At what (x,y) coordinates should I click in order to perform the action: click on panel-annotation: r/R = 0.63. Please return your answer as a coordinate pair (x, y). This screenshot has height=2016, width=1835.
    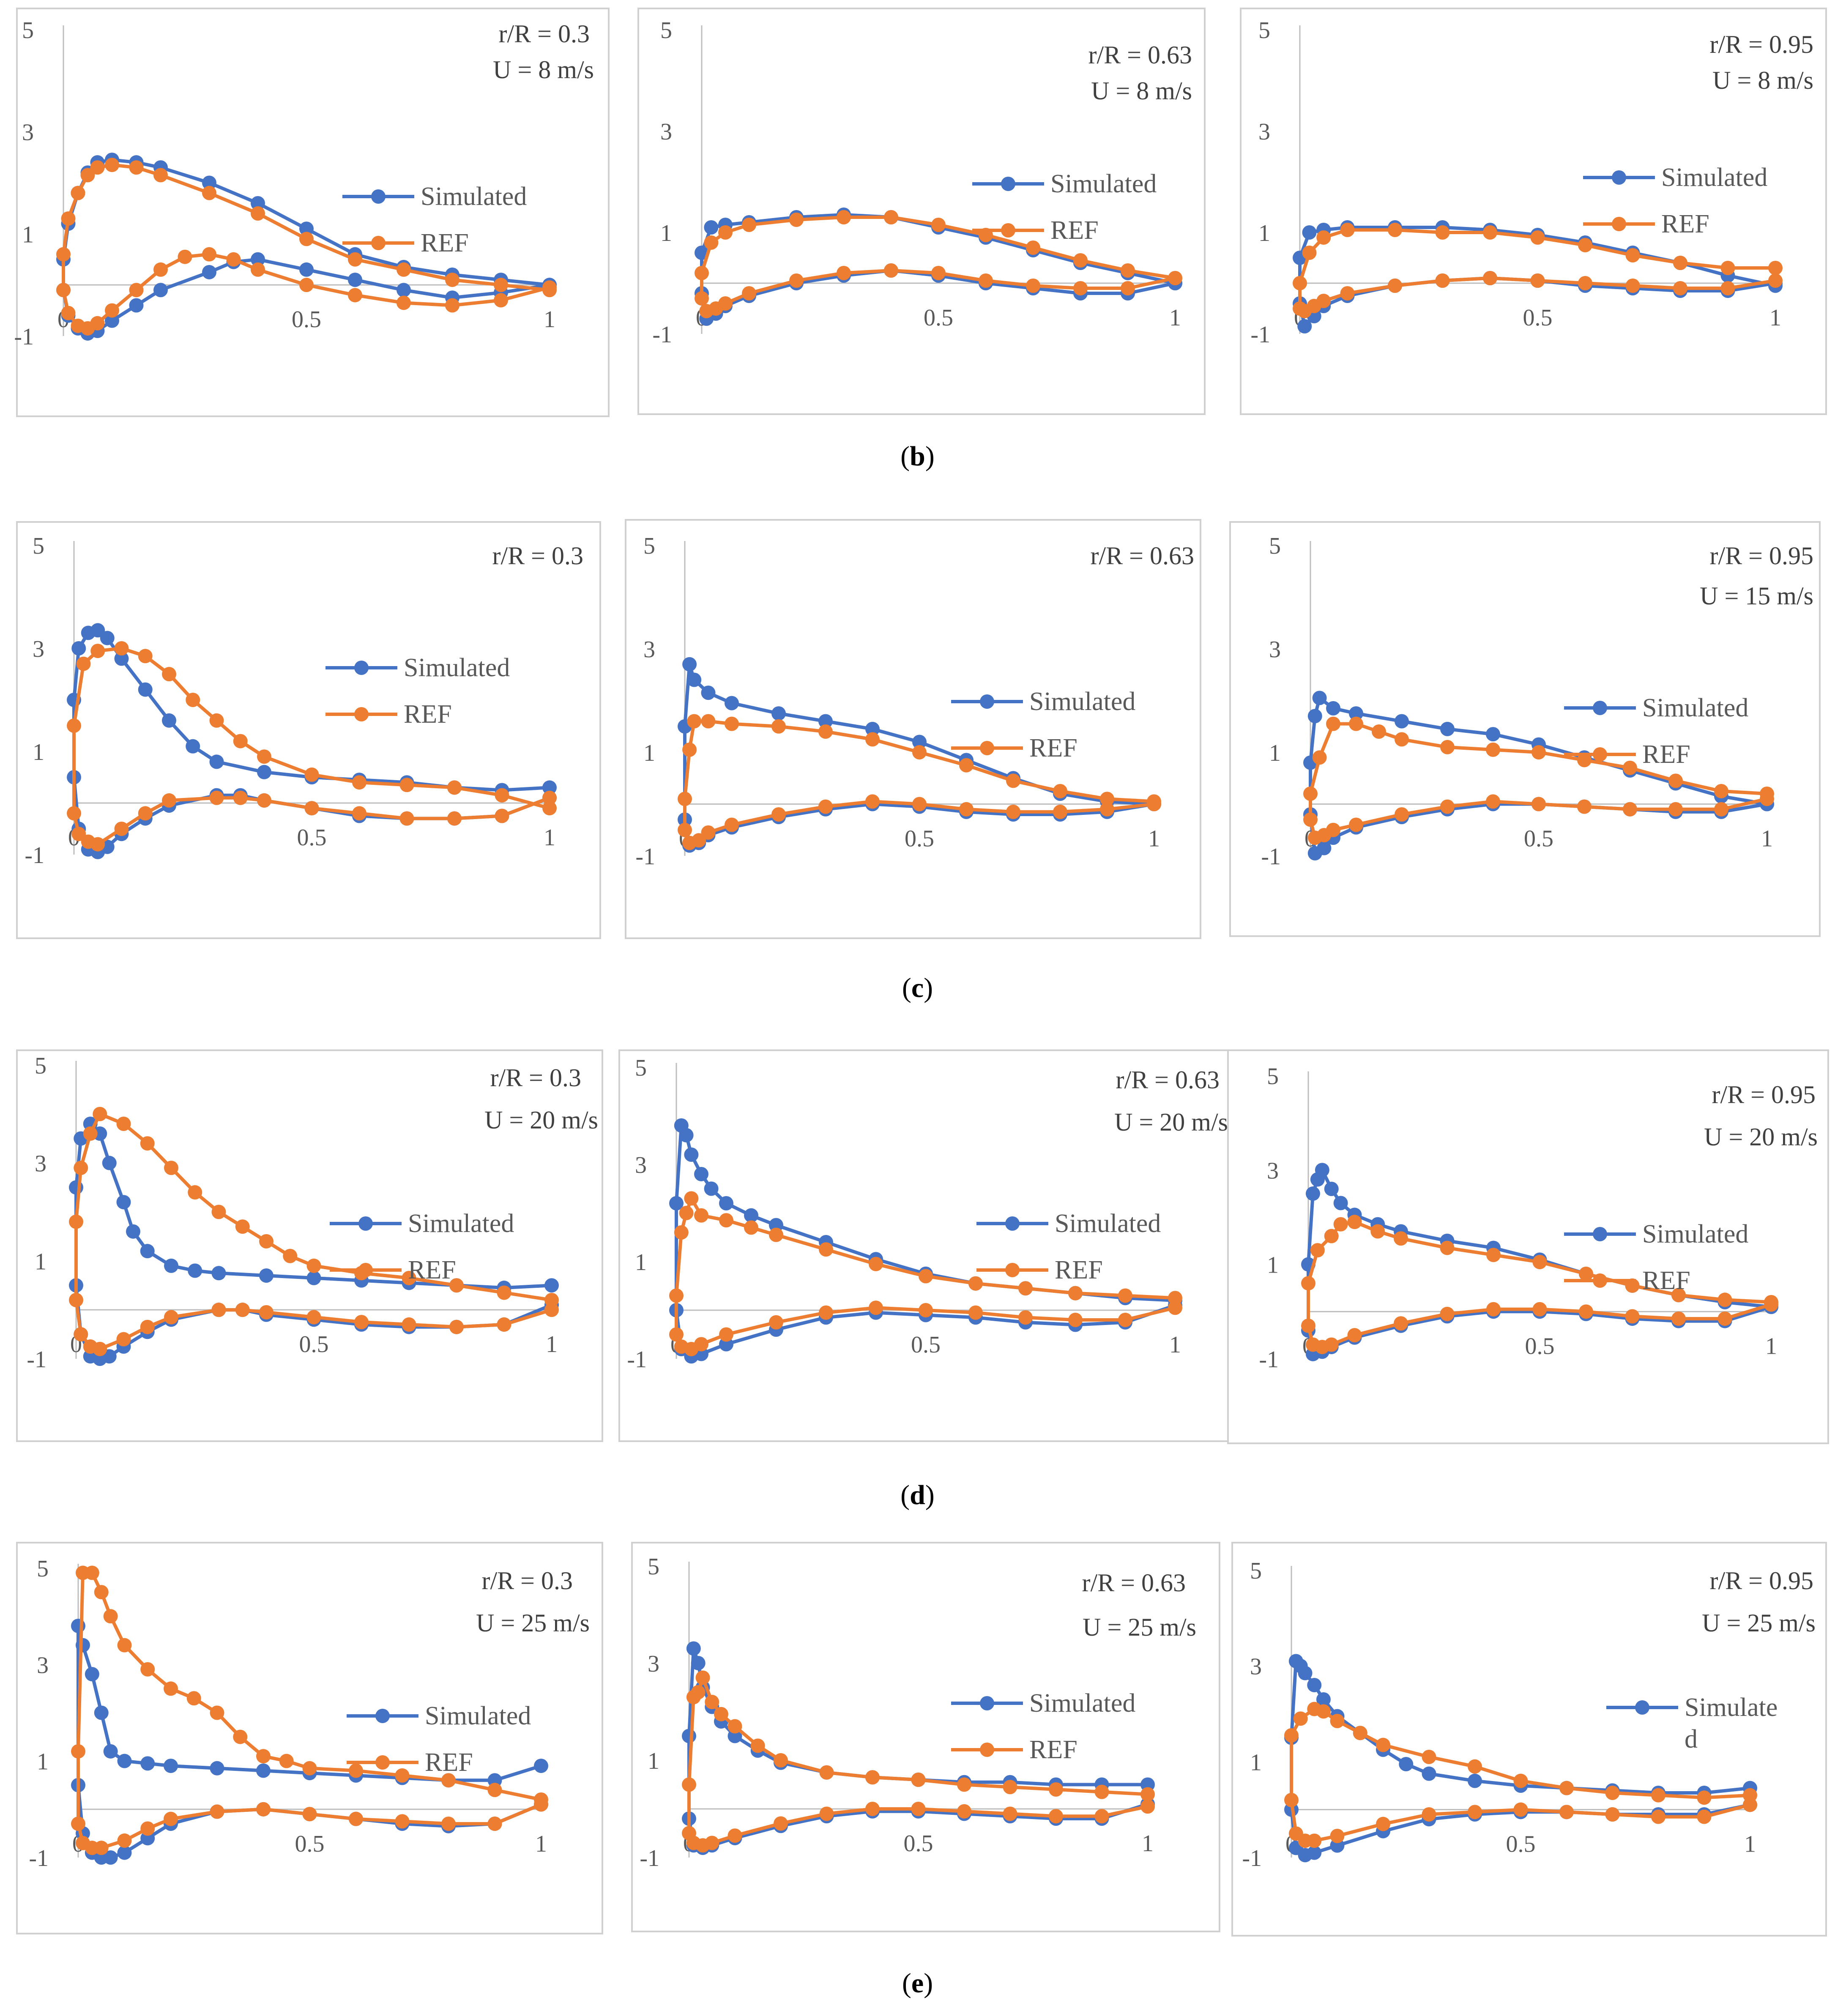
    Looking at the image, I should click on (1168, 1080).